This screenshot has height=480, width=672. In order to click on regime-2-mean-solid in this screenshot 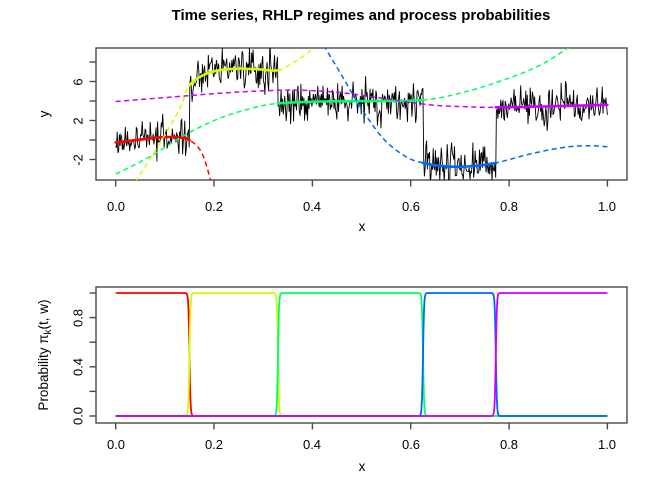, I will do `click(234, 77)`.